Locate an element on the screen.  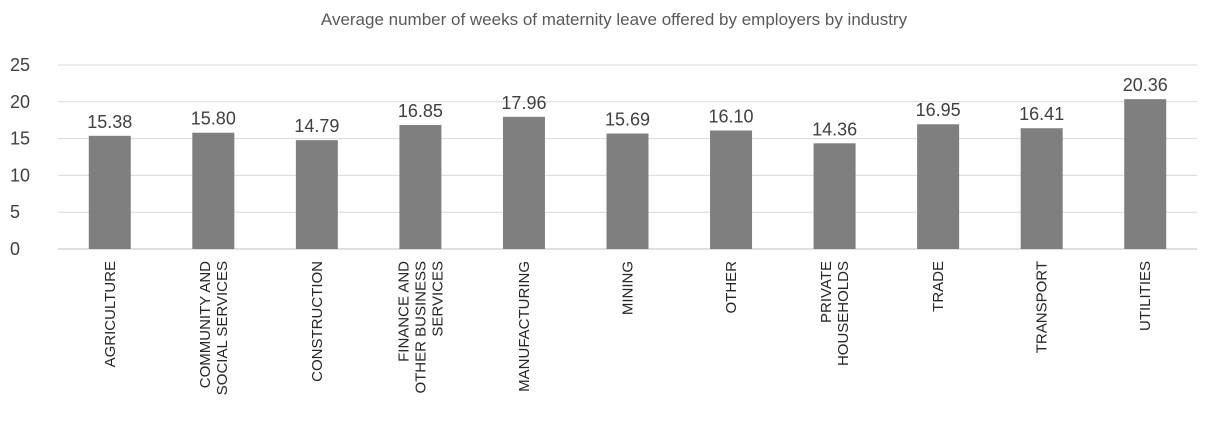
x-category-line: PRIVATE is located at coordinates (826, 292).